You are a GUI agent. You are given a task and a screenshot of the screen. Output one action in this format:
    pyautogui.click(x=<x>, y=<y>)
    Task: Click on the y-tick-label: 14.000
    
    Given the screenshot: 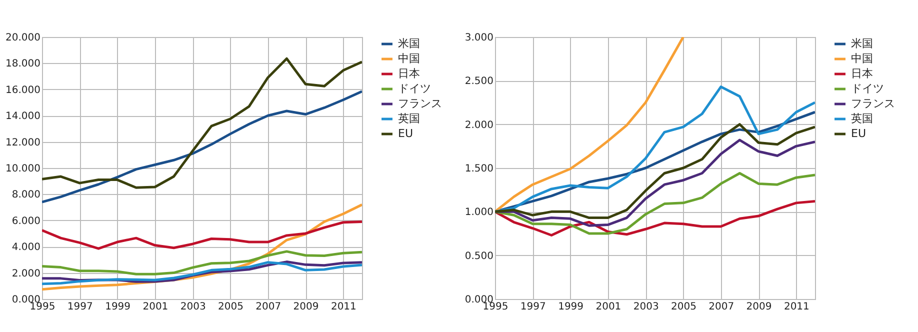 What is the action you would take?
    pyautogui.click(x=23, y=116)
    